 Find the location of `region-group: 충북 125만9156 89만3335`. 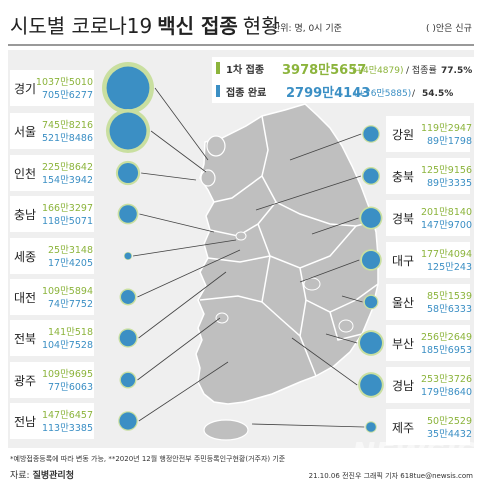

region-group: 충북 125만9156 89만3335 is located at coordinates (363, 184).